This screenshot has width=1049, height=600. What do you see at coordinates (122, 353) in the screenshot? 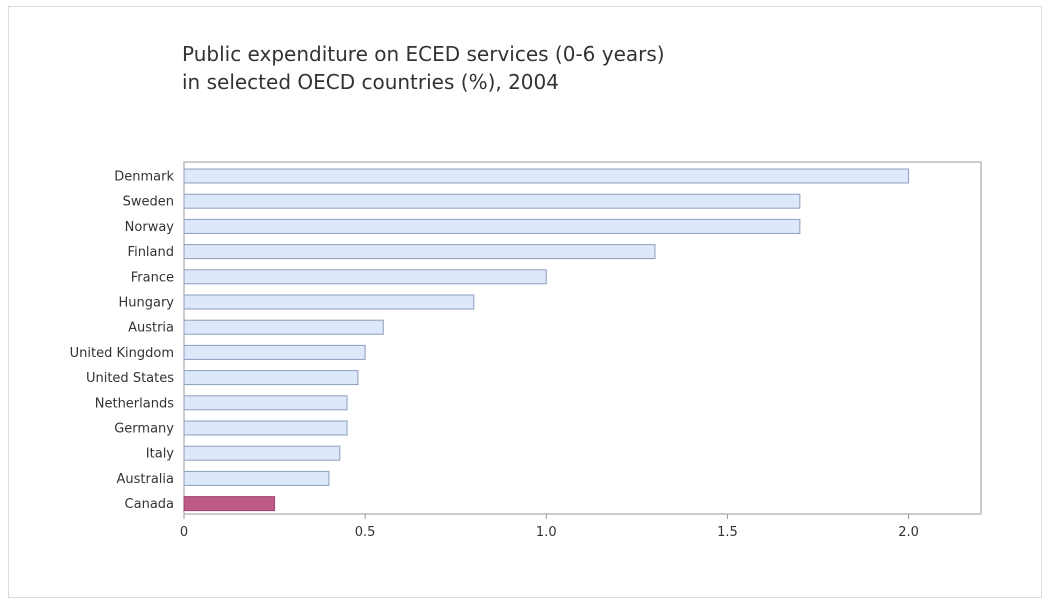
I see `category-label: United Kingdom` at bounding box center [122, 353].